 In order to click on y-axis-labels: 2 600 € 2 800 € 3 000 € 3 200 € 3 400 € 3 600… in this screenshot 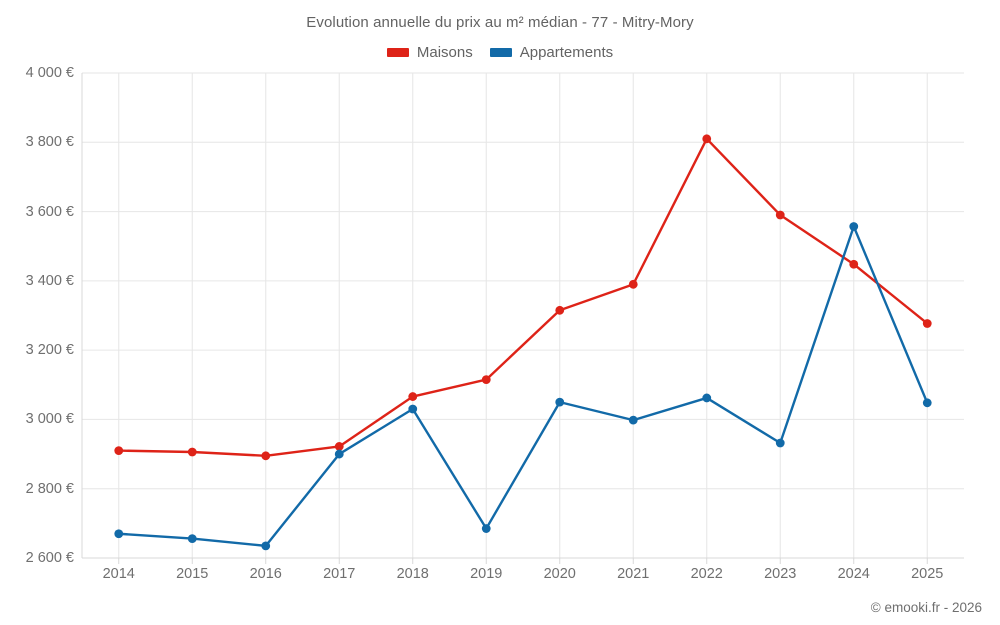, I will do `click(37, 315)`.